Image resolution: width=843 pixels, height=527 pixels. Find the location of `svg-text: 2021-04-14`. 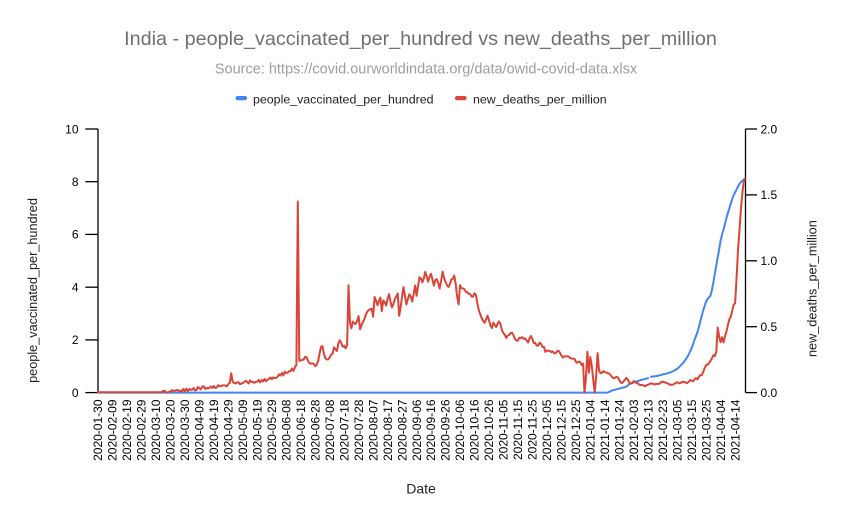

svg-text: 2021-04-14 is located at coordinates (735, 430).